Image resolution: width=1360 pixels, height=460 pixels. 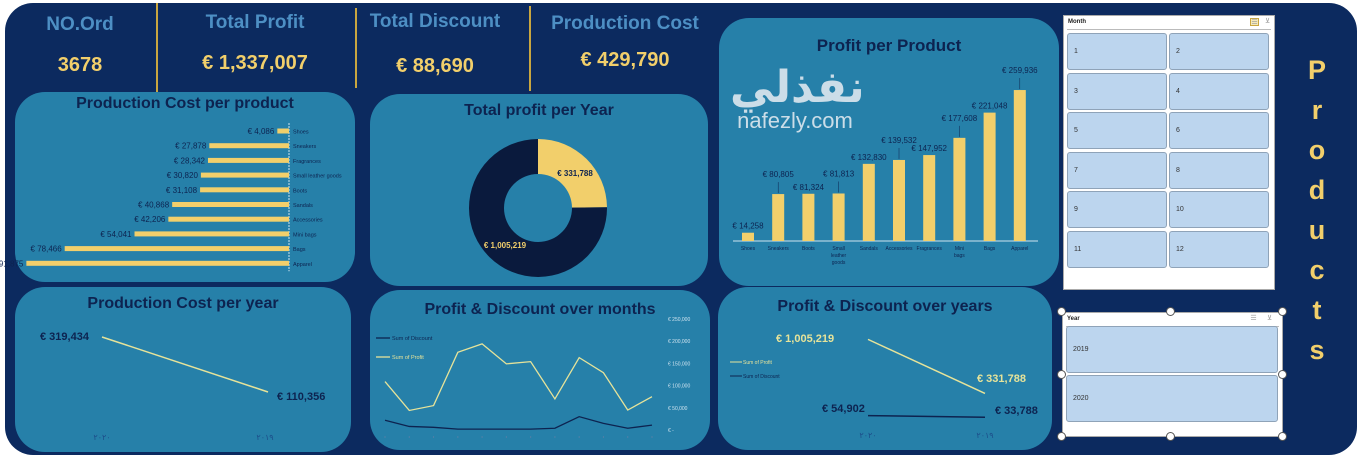 What do you see at coordinates (748, 226) in the screenshot?
I see `data-label: € 14,258` at bounding box center [748, 226].